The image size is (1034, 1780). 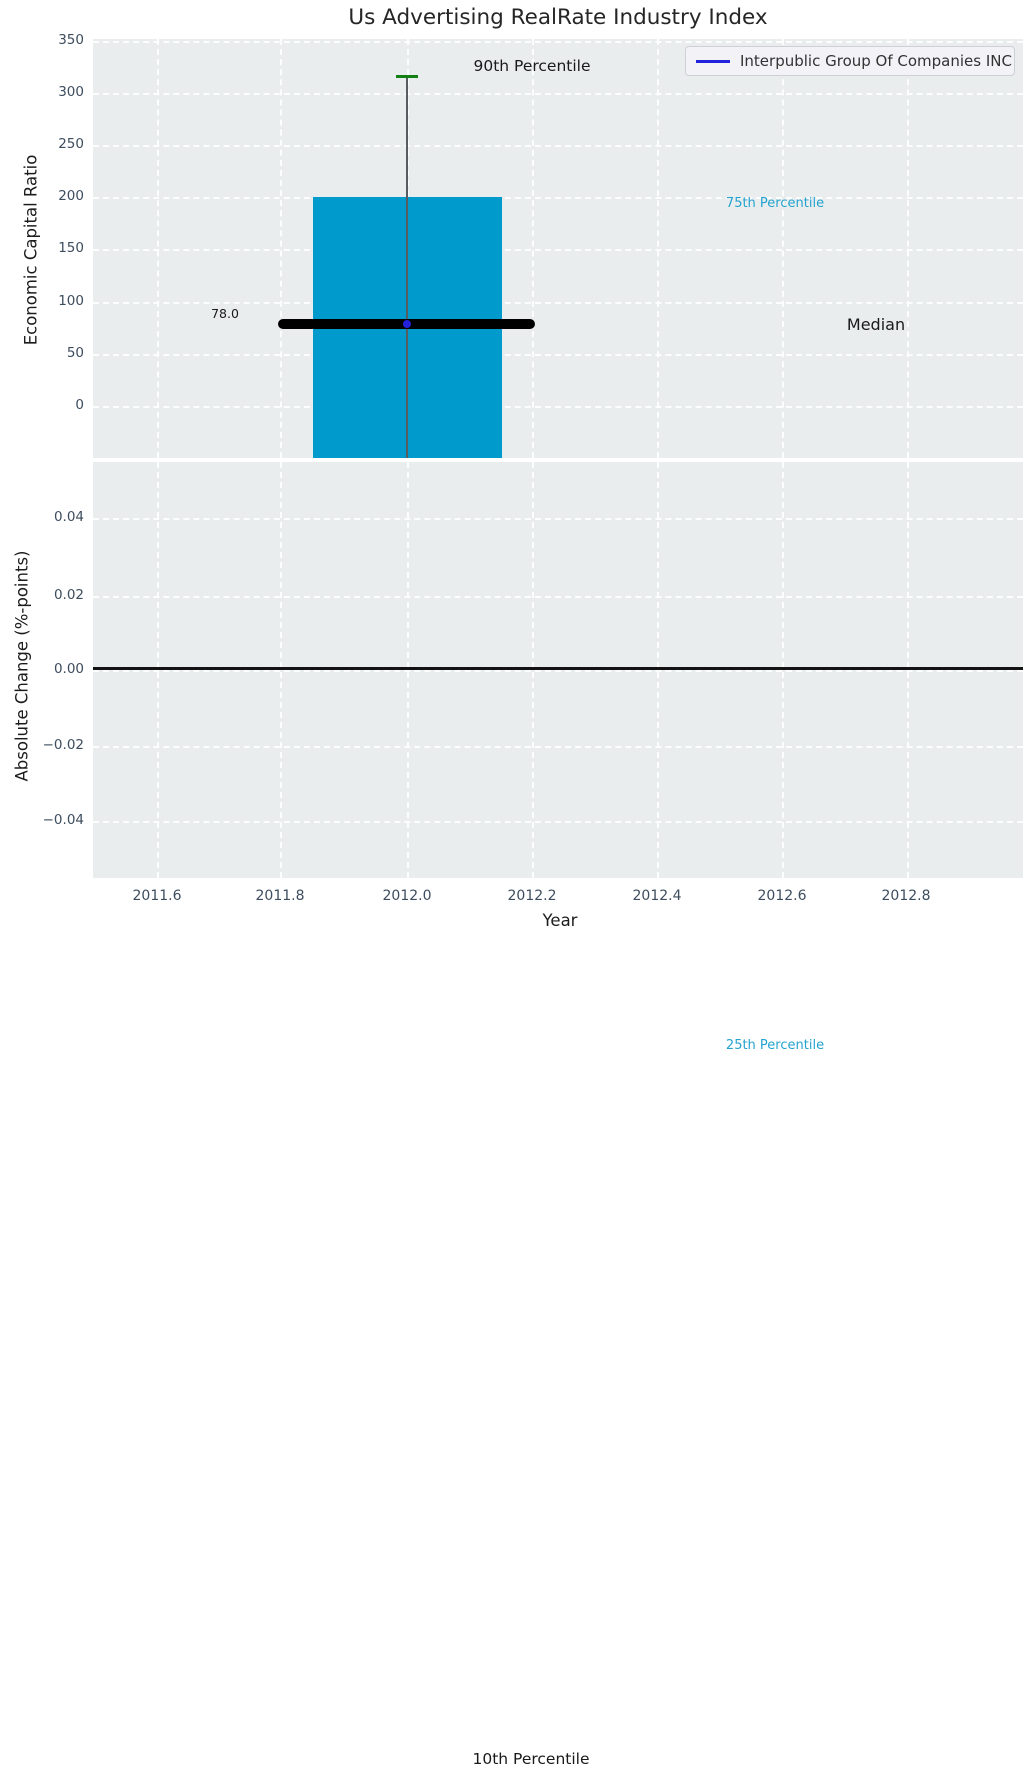 I want to click on x-tick-label: 2012.8, so click(x=906, y=896).